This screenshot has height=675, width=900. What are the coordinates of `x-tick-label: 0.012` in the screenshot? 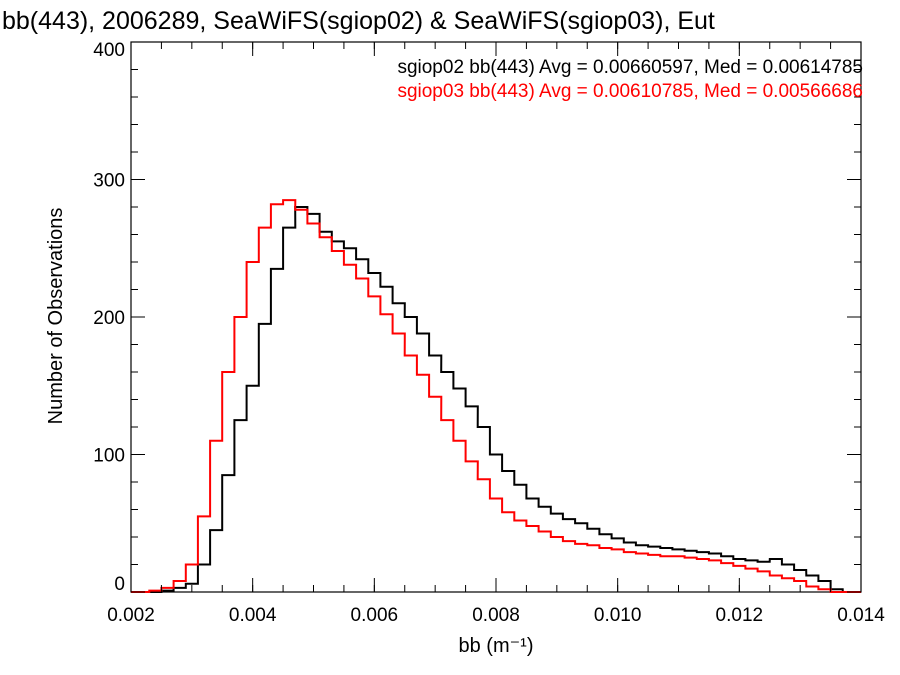 It's located at (740, 615).